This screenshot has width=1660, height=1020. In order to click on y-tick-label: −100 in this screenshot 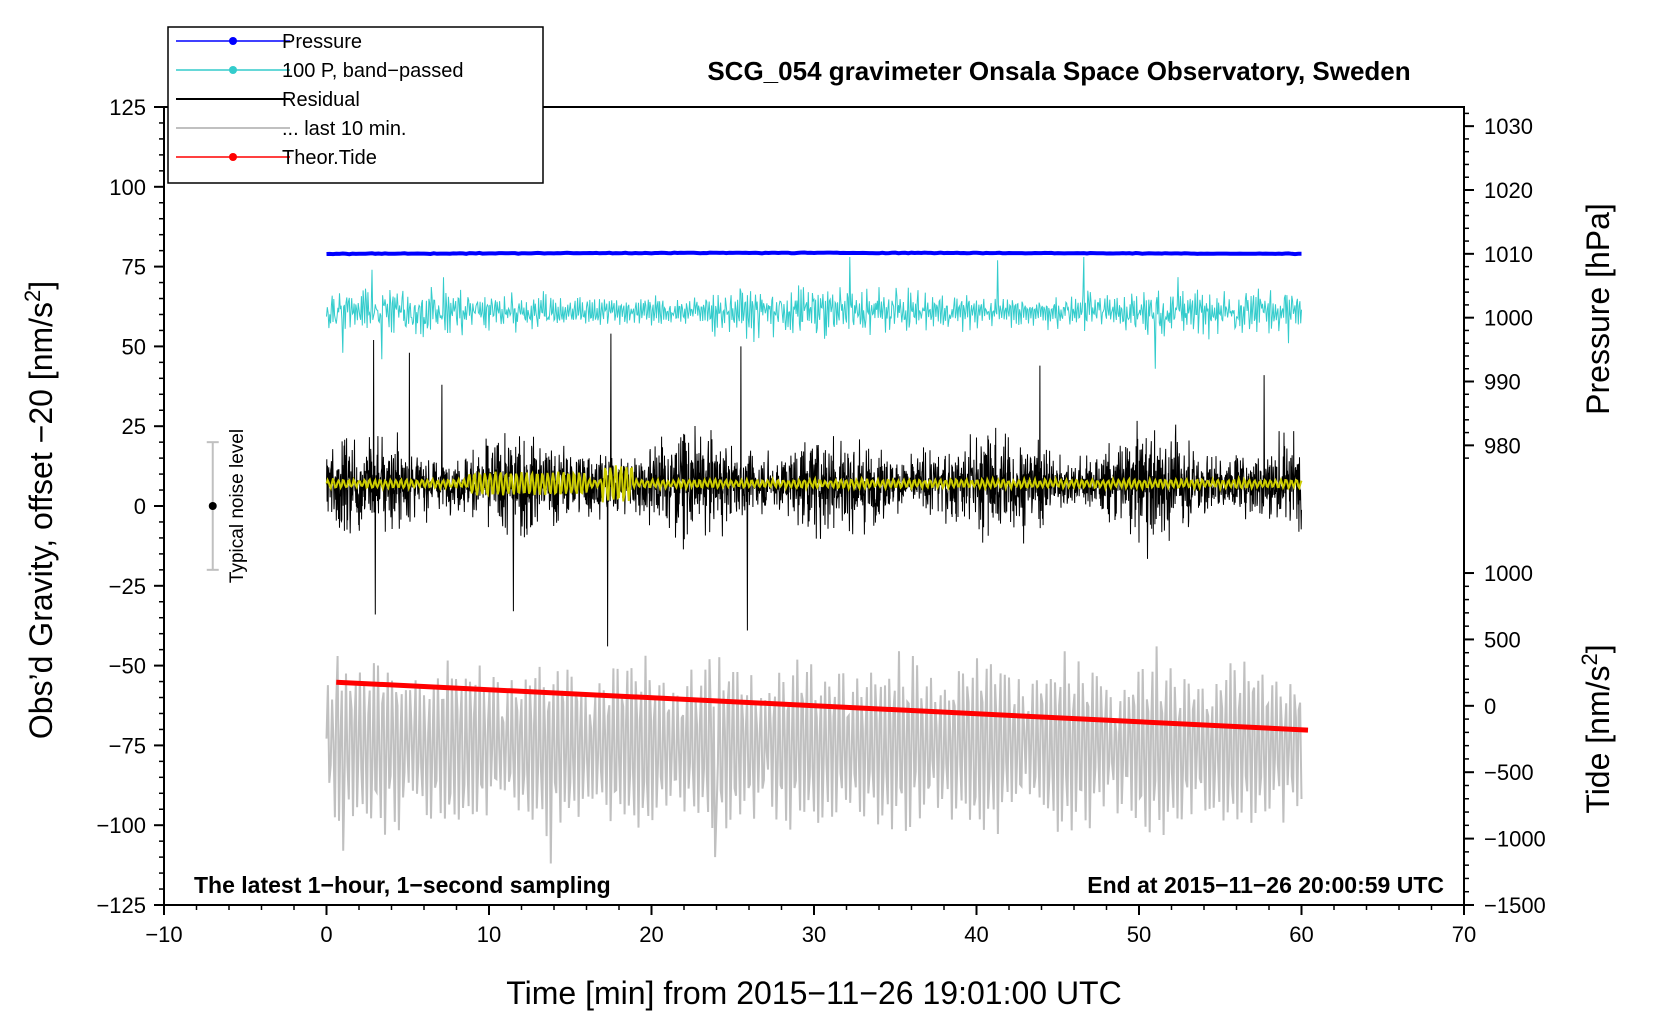, I will do `click(121, 825)`.